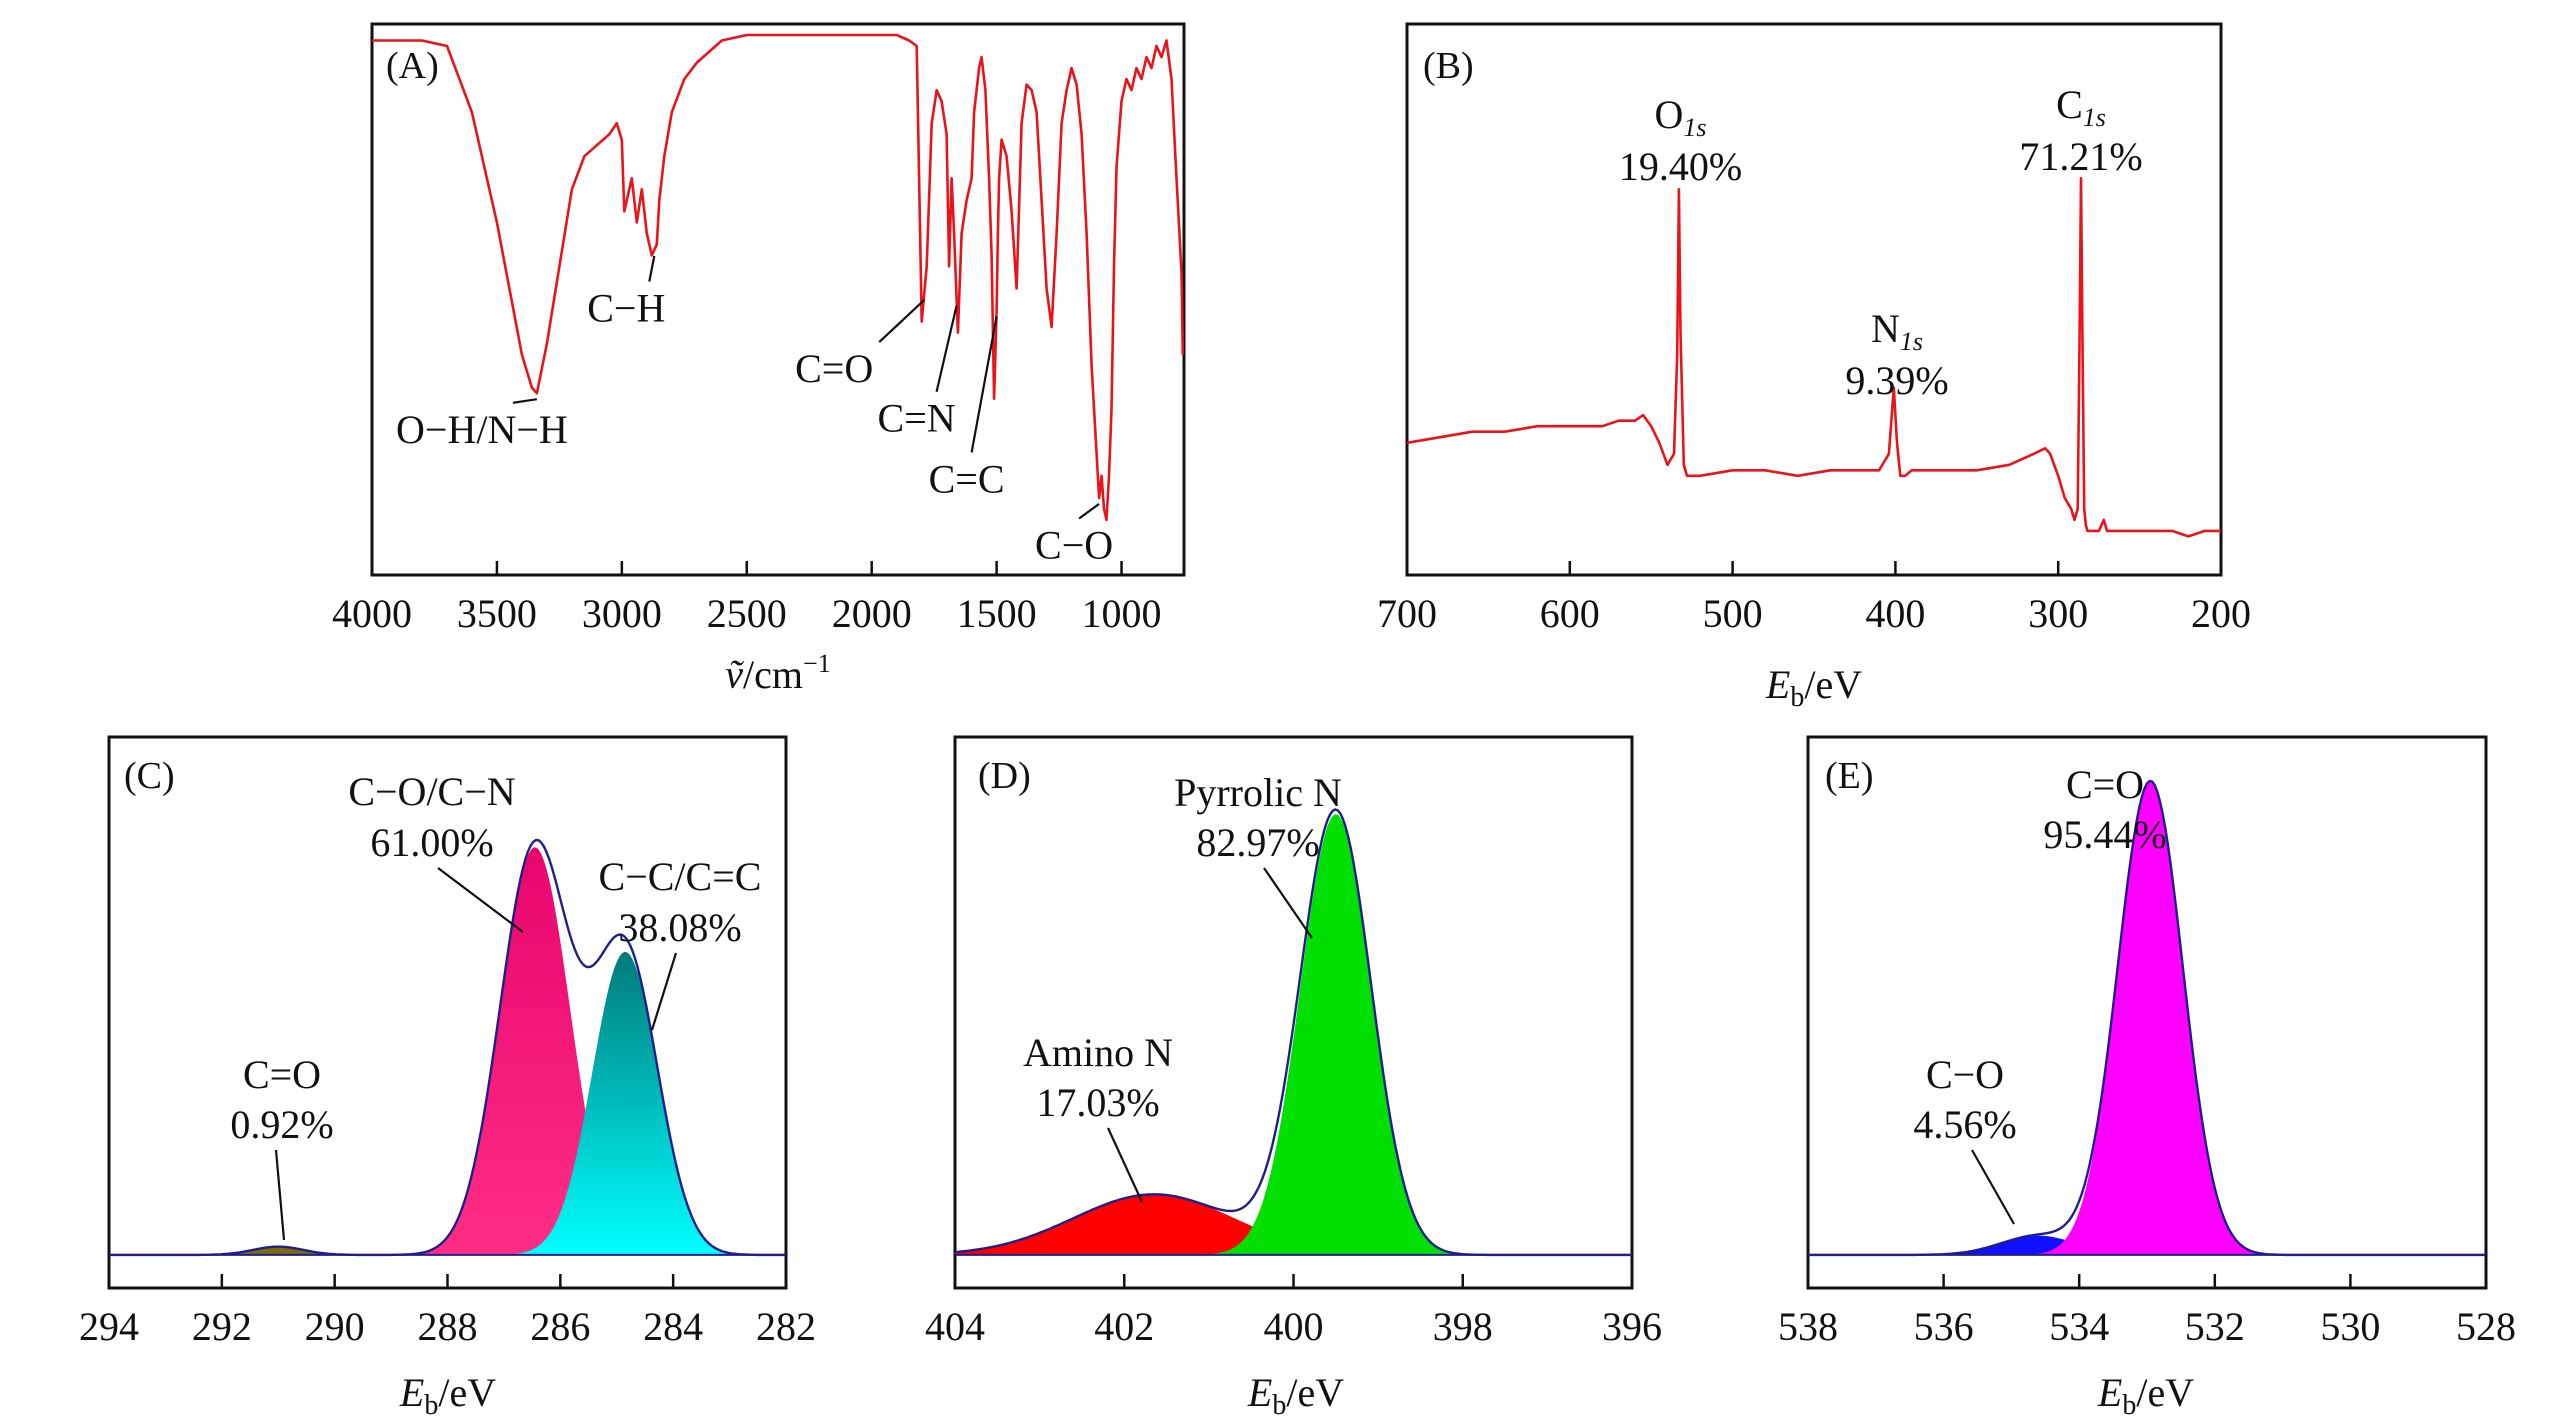 This screenshot has height=1417, width=2567. I want to click on panel-c-envelope, so click(447, 1047).